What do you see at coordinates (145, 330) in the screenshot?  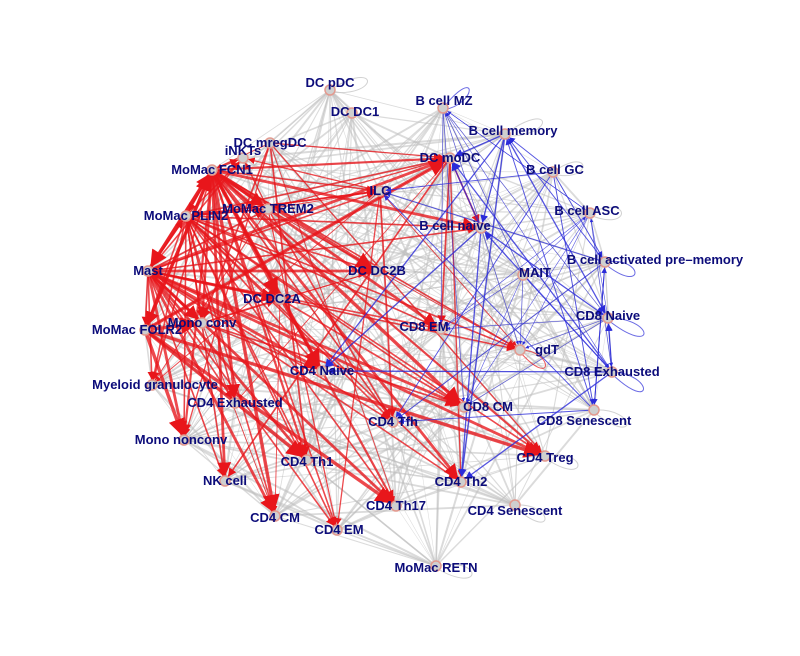 I see `node-momac-folr2` at bounding box center [145, 330].